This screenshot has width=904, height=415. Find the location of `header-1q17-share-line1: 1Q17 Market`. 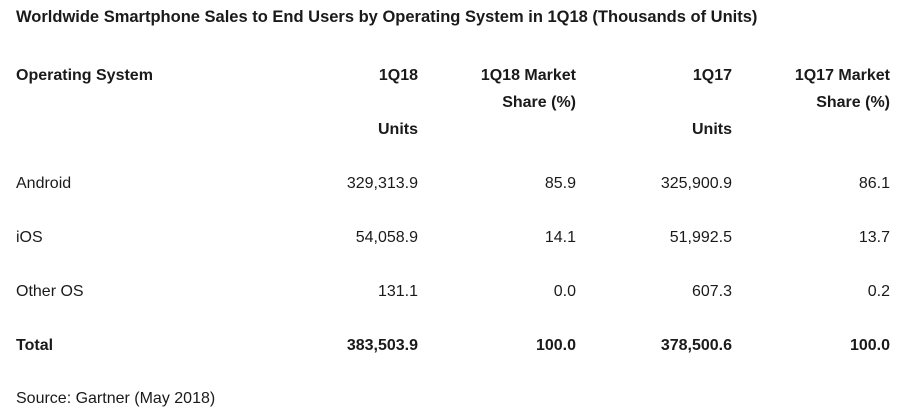

header-1q17-share-line1: 1Q17 Market is located at coordinates (842, 75).